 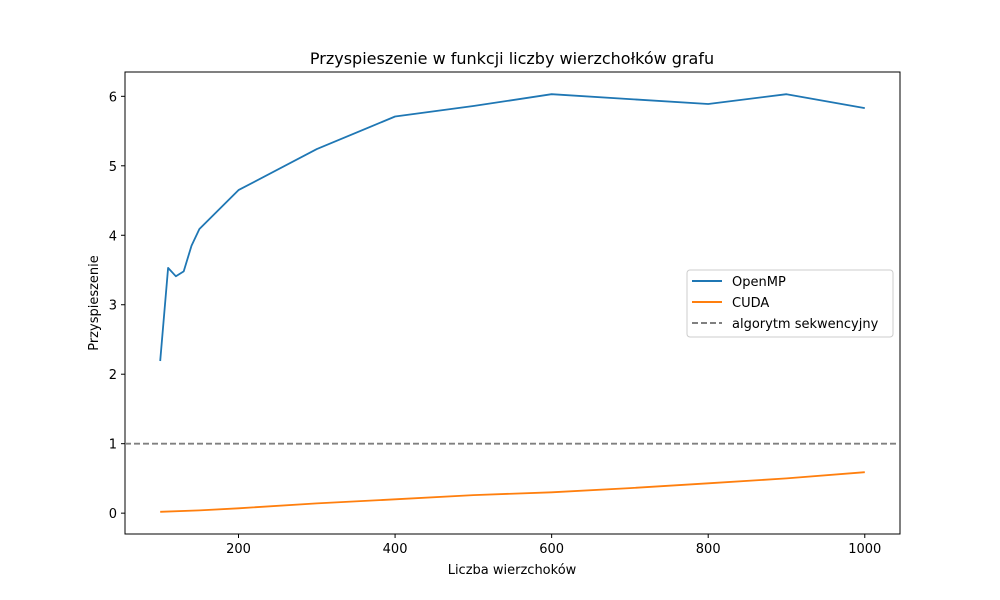 What do you see at coordinates (113, 445) in the screenshot?
I see `y-tick-label: 1` at bounding box center [113, 445].